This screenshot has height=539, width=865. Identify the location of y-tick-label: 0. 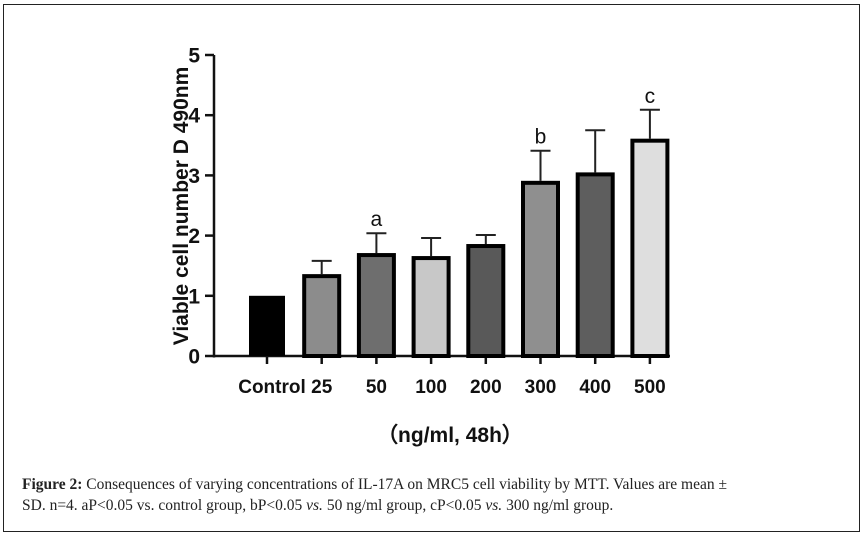
(194, 357).